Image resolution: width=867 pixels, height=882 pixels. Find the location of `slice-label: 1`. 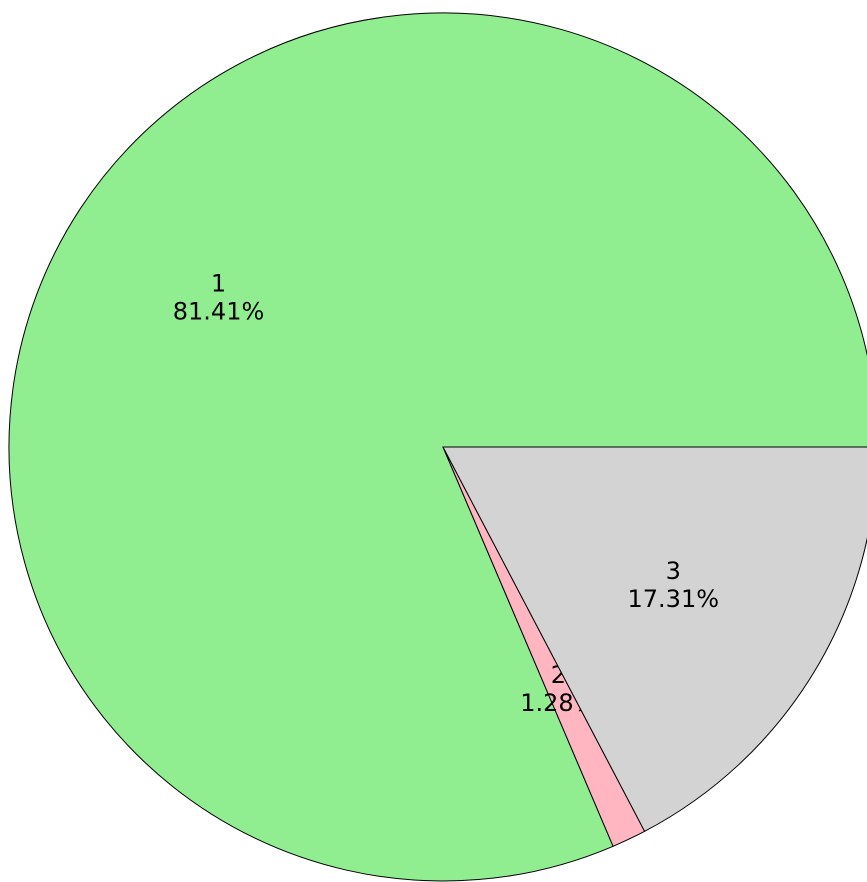

slice-label: 1 is located at coordinates (218, 284).